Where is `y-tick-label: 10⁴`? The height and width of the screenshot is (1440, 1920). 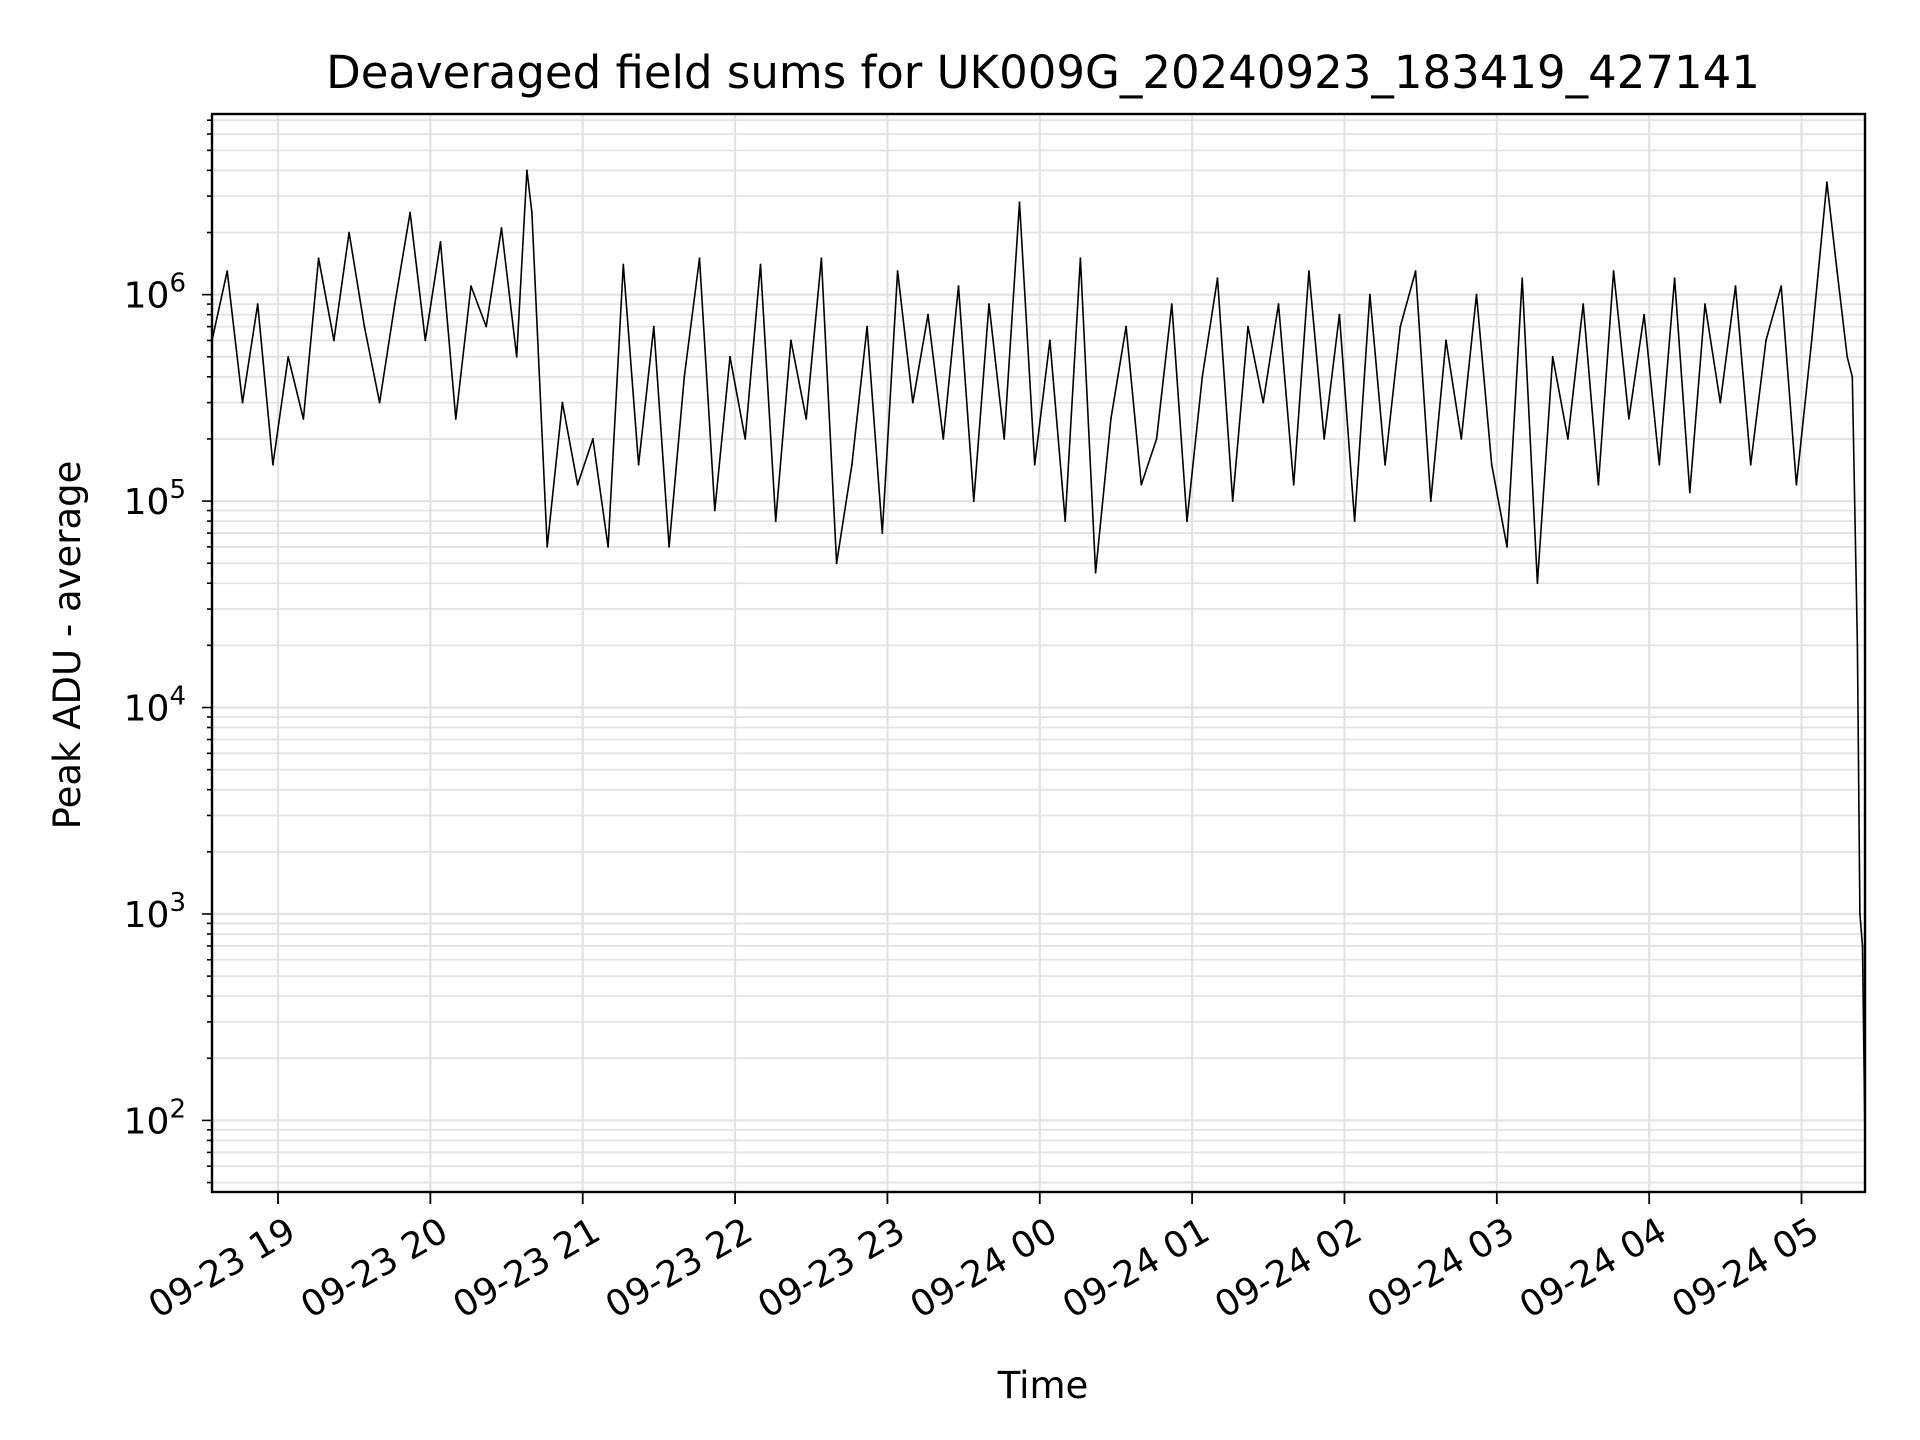 y-tick-label: 10⁴ is located at coordinates (155, 706).